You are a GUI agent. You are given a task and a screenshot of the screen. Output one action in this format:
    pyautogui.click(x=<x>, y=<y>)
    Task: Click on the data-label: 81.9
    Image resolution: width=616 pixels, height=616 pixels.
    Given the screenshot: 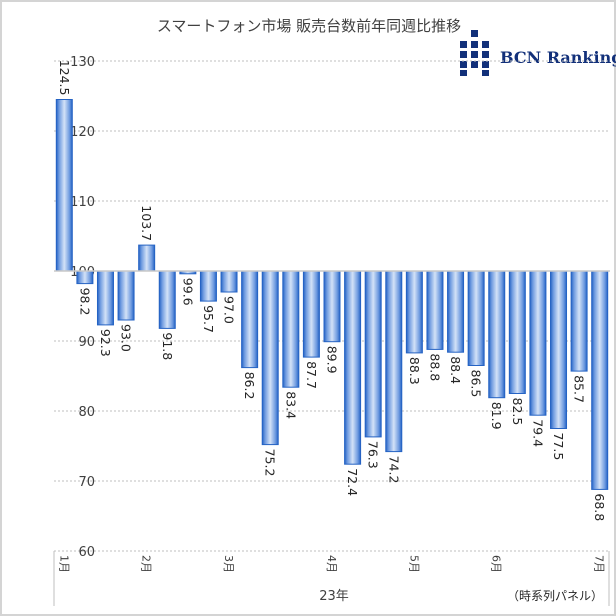 What is the action you would take?
    pyautogui.click(x=496, y=416)
    